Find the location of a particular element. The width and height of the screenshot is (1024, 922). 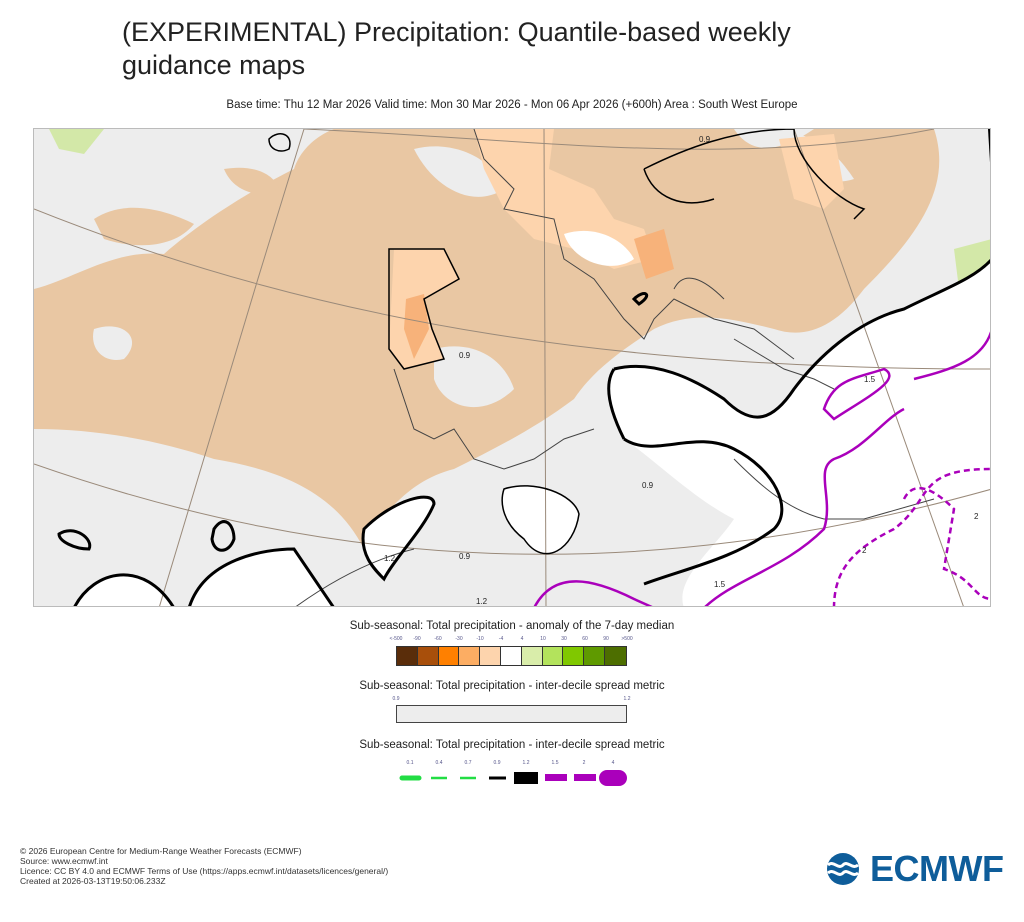

tick-label: 30 is located at coordinates (564, 639).